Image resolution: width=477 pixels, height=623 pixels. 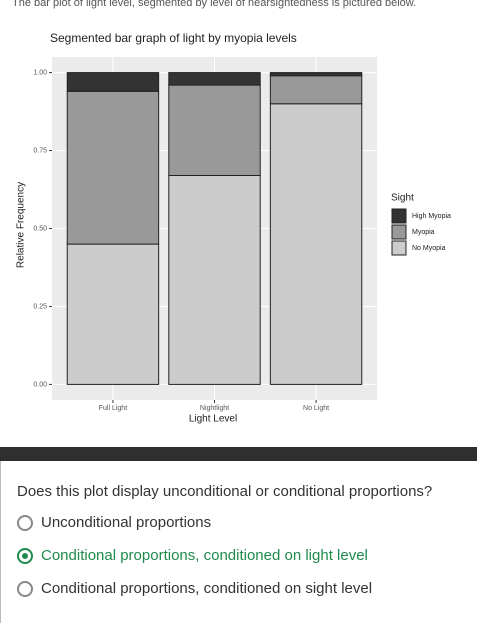 I want to click on x-axis-label: Light Level, so click(x=213, y=419).